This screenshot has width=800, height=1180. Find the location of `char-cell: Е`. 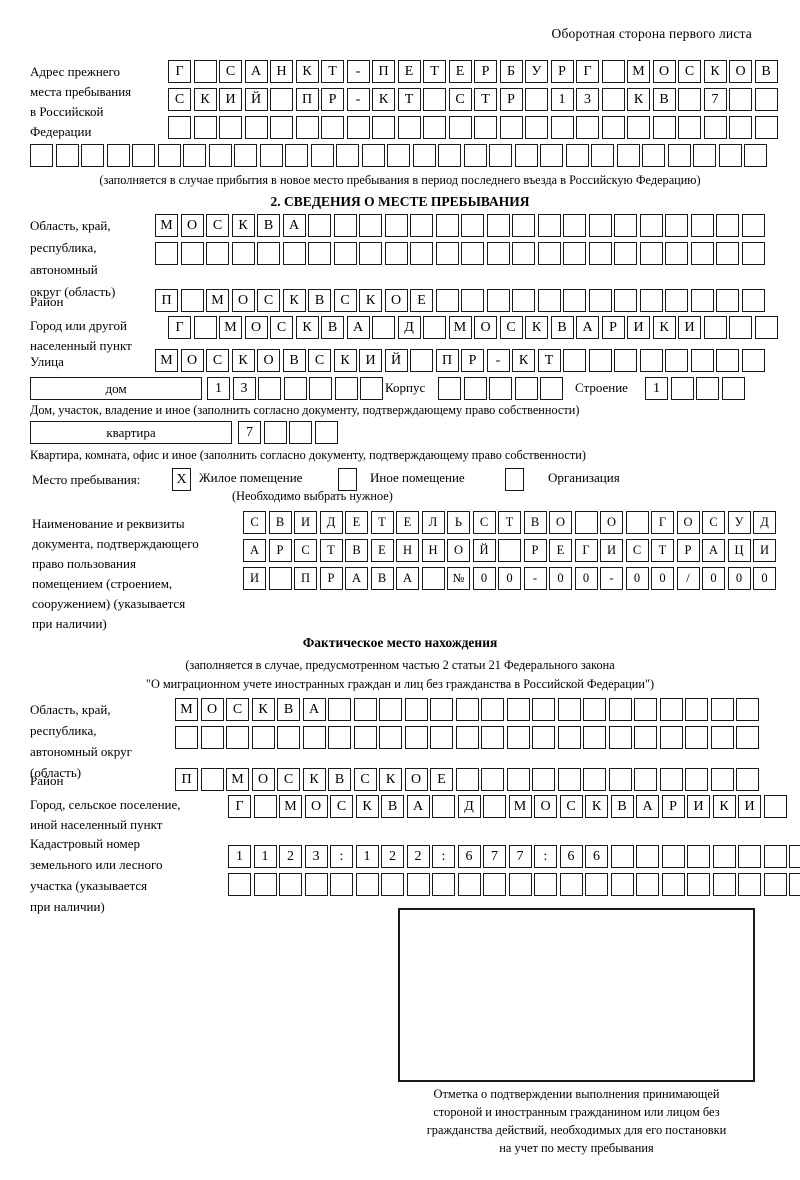

char-cell: Е is located at coordinates (356, 522).